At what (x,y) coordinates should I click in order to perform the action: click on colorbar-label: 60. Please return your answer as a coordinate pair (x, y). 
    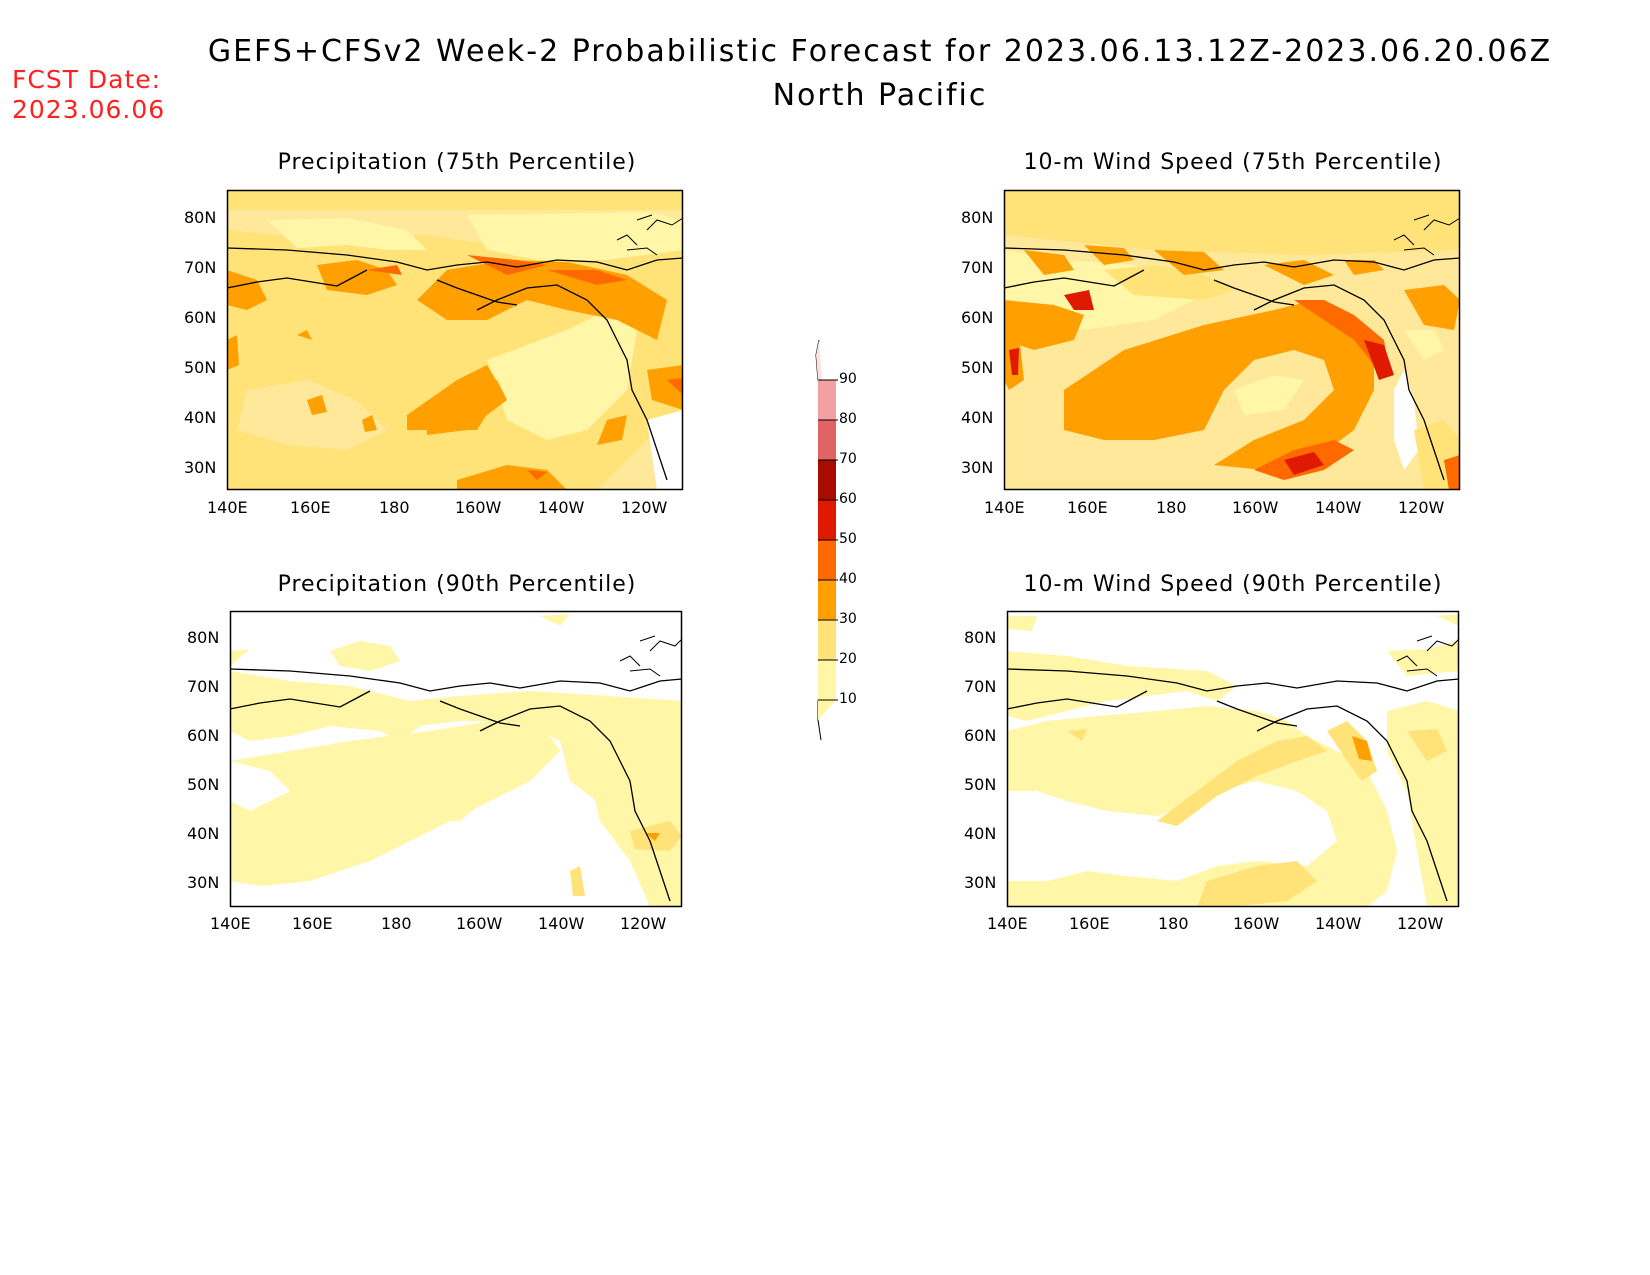
    Looking at the image, I should click on (848, 499).